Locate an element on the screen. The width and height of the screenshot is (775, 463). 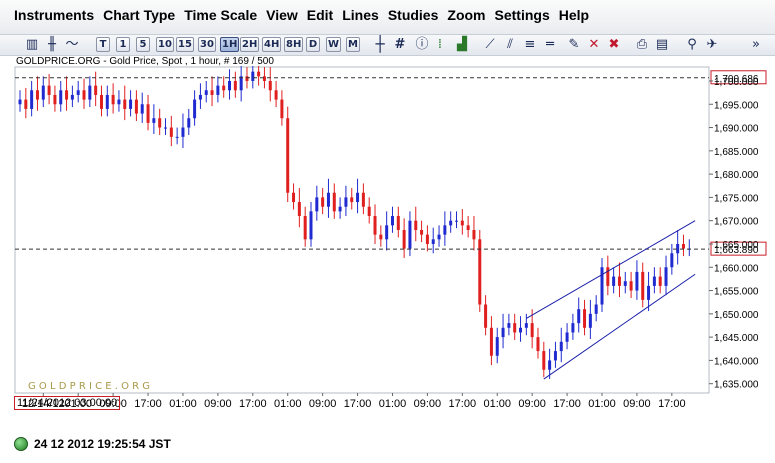
watermark: G O L D P R I C E . O R G is located at coordinates (89, 386).